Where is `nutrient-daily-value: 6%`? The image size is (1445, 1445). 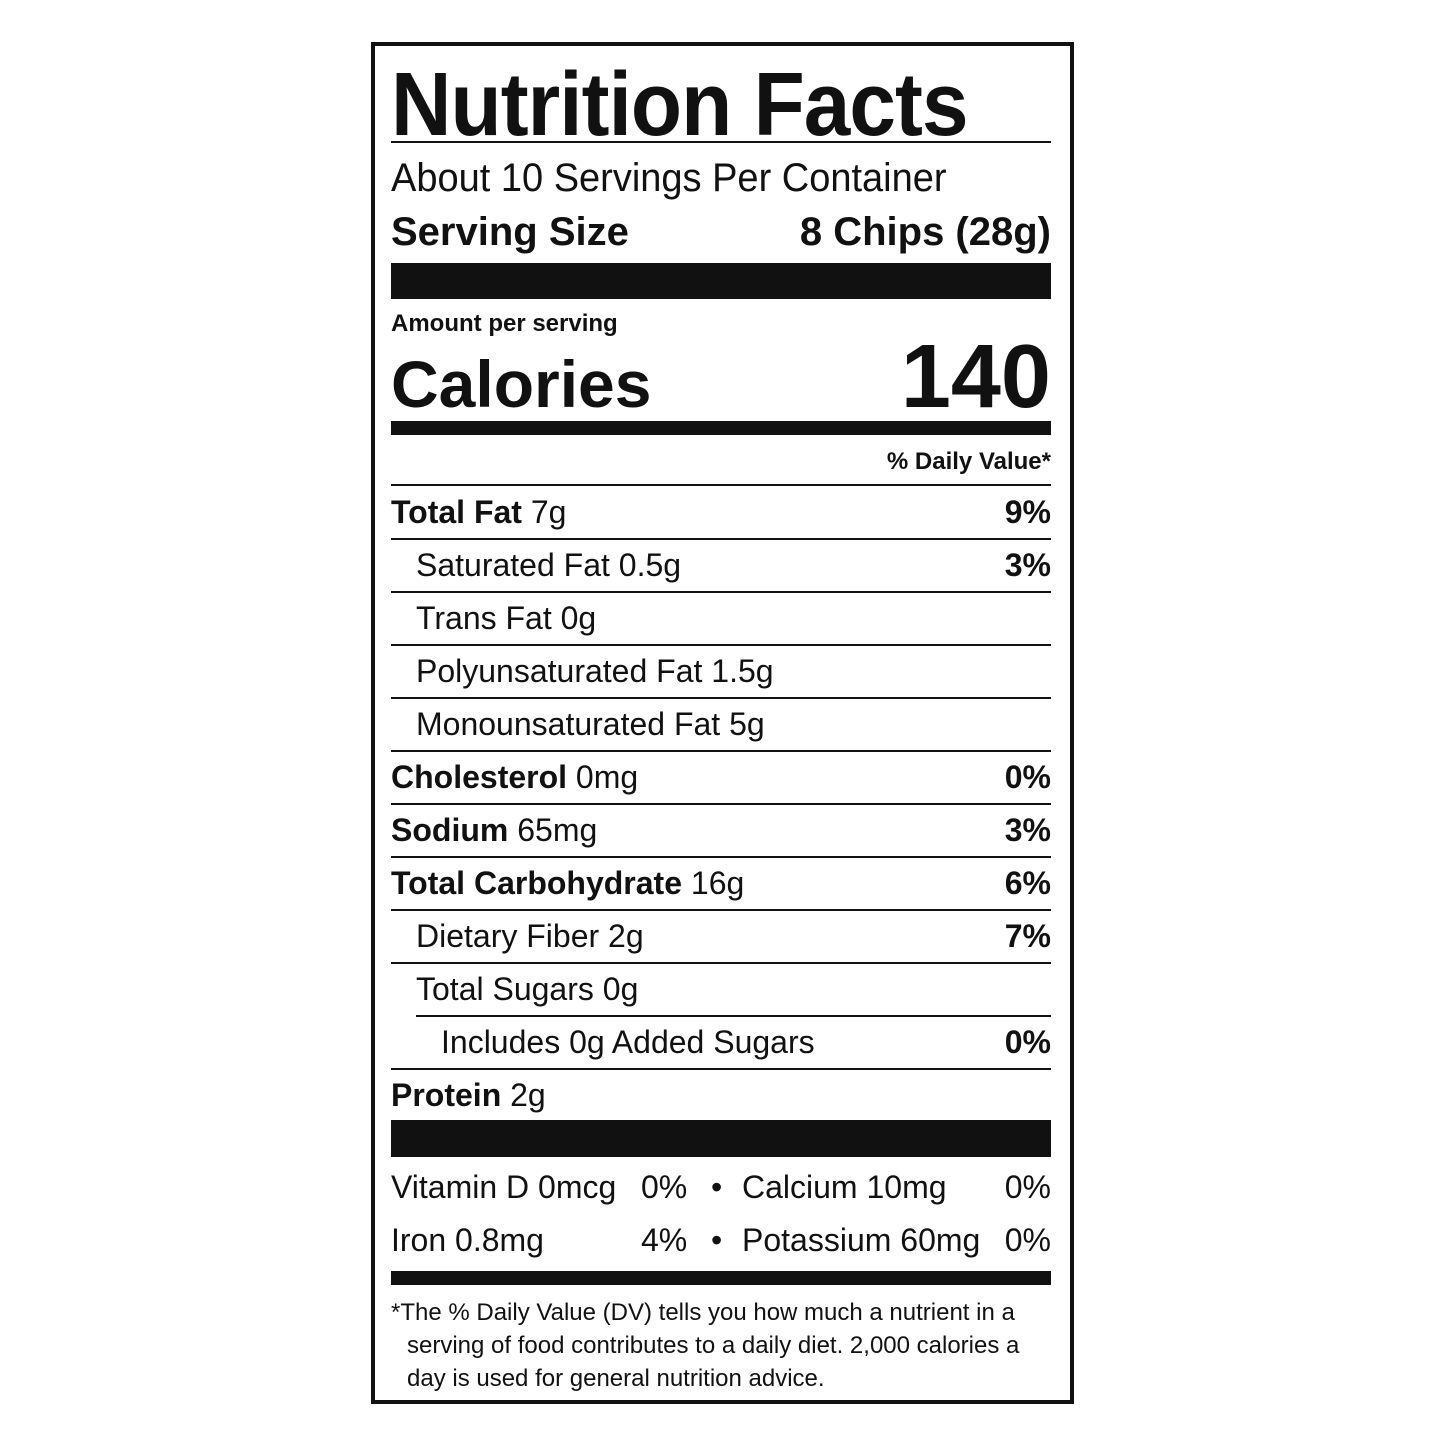 nutrient-daily-value: 6% is located at coordinates (1027, 883).